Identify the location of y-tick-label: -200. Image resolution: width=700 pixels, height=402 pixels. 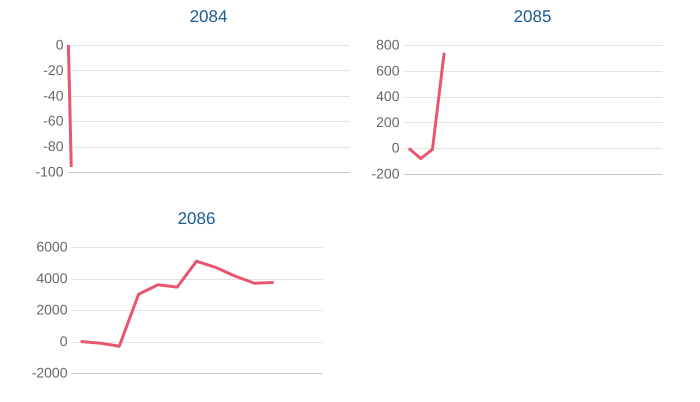
(385, 174).